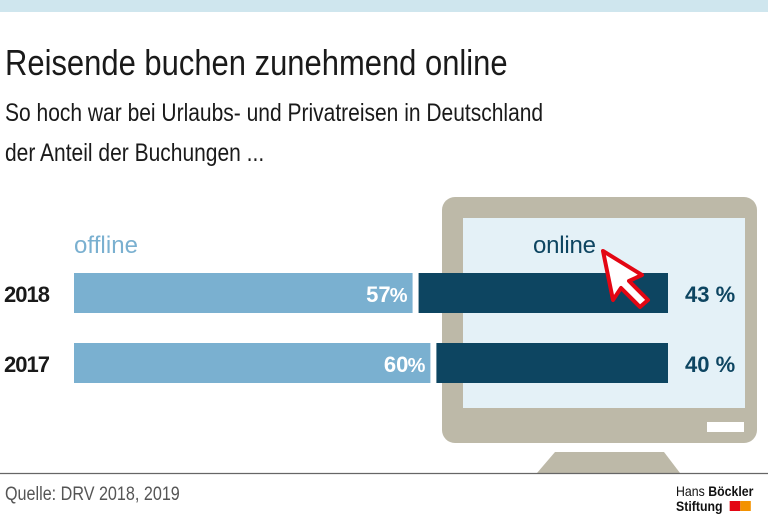 Image resolution: width=768 pixels, height=527 pixels. Describe the element at coordinates (731, 491) in the screenshot. I see `logo-text-bold: Böckler` at that location.